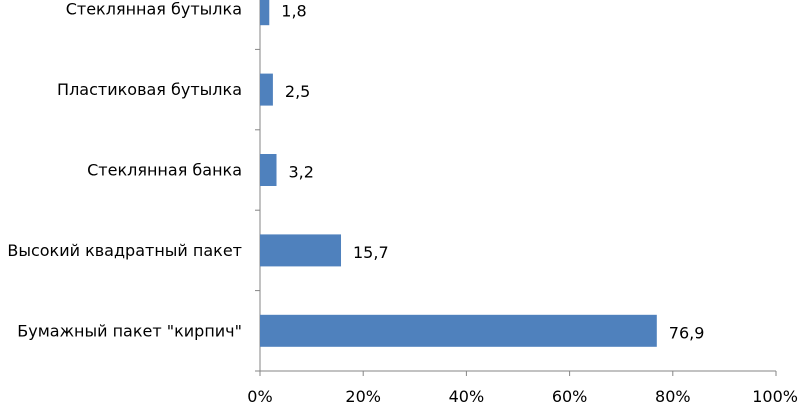  Describe the element at coordinates (363, 396) in the screenshot. I see `x-tick-label: 20%` at that location.